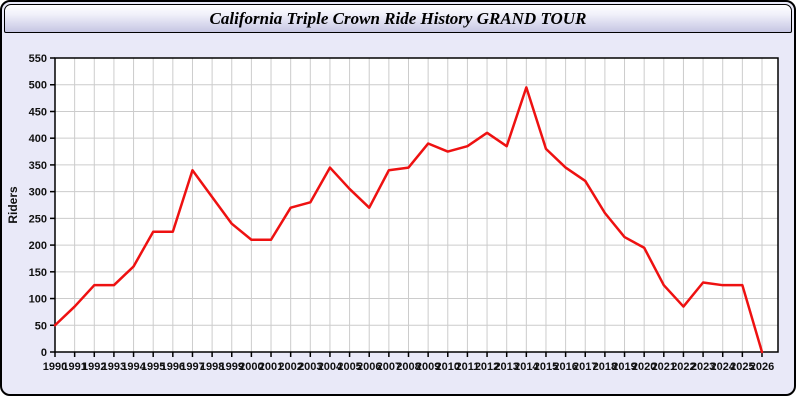  What do you see at coordinates (44, 353) in the screenshot?
I see `y-tick-label: 0` at bounding box center [44, 353].